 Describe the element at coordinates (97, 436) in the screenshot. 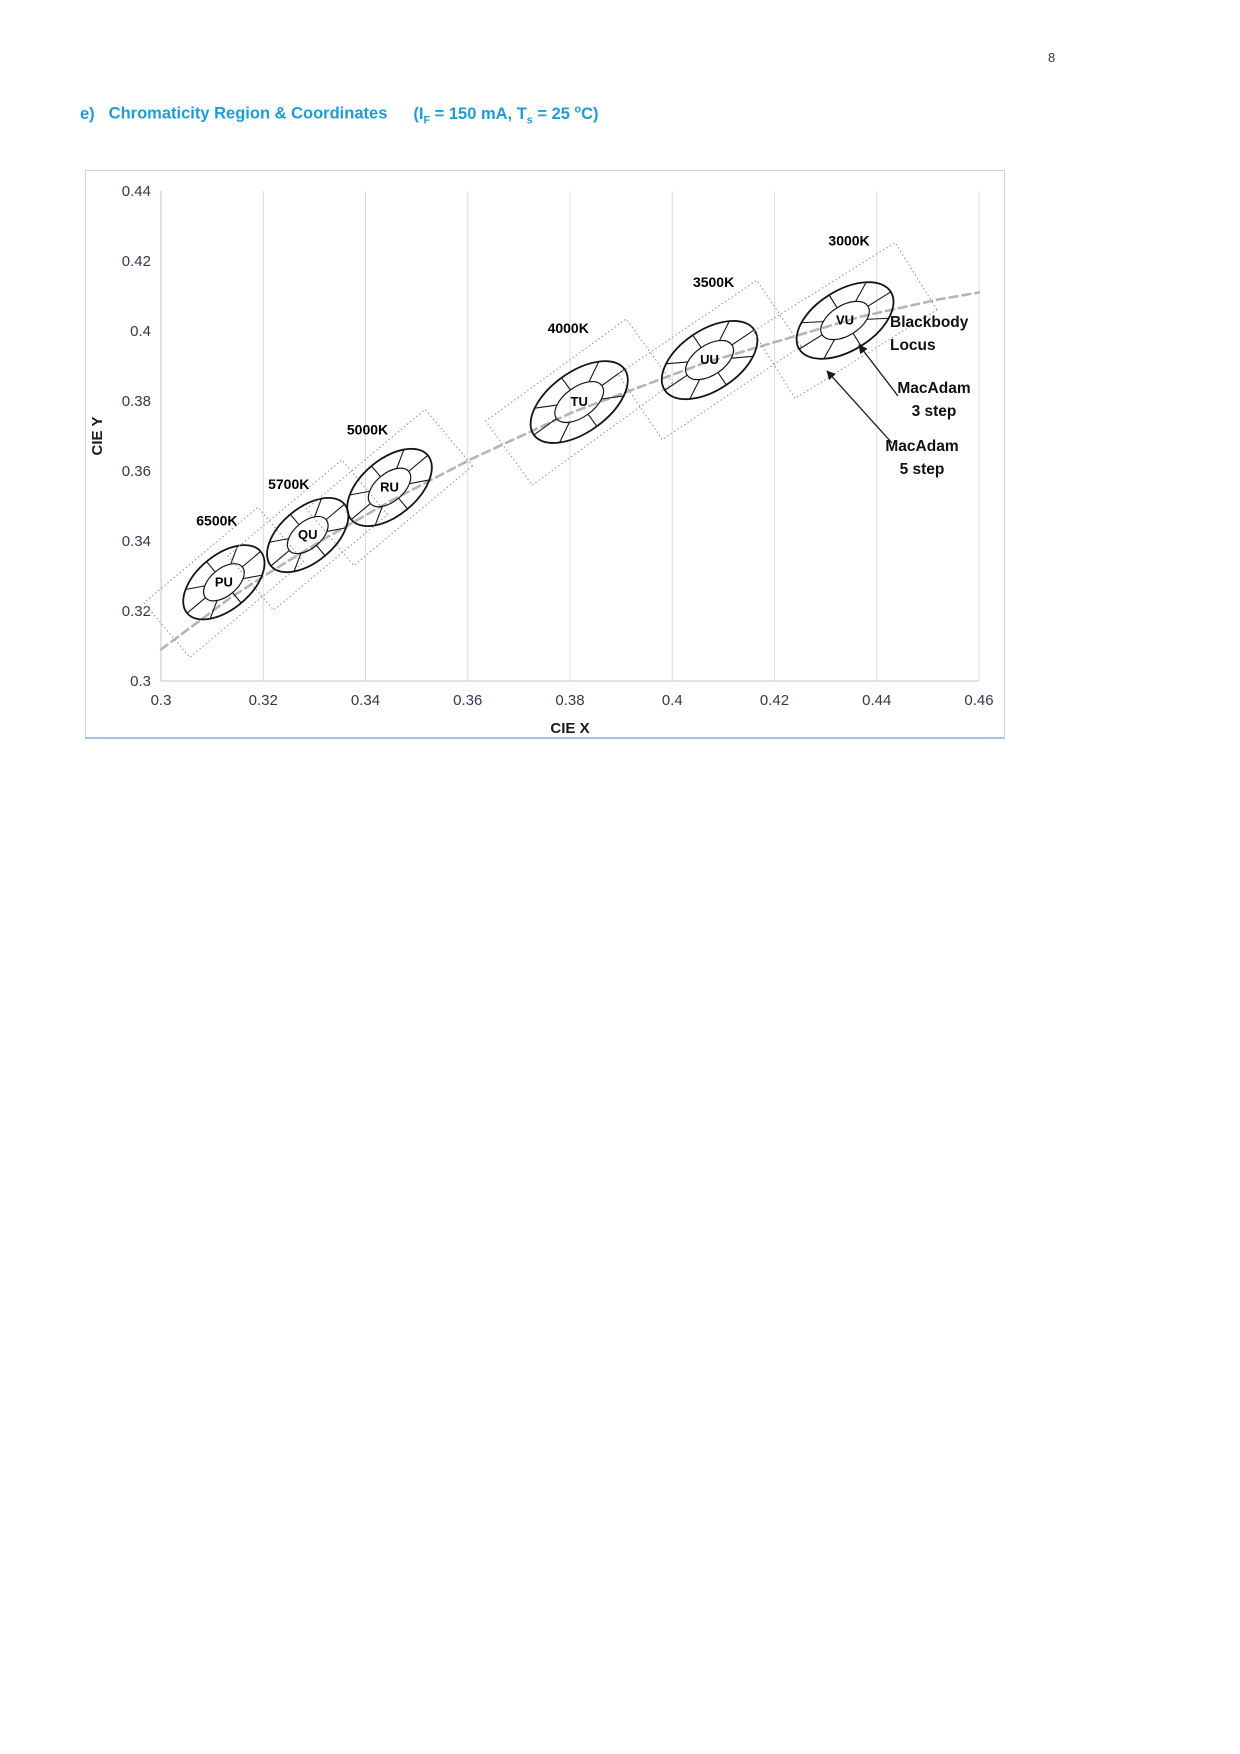

I see `y-axis-title: CIE Y` at that location.